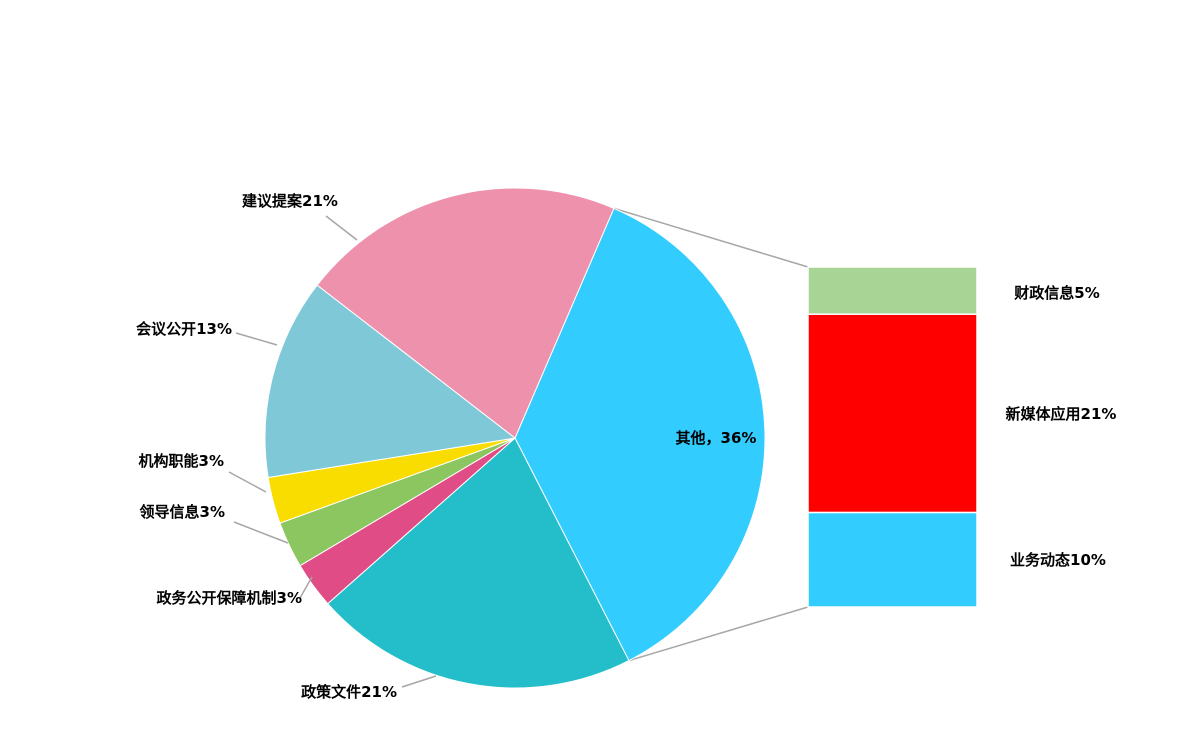  I want to click on pie-slice-proposals, so click(465, 313).